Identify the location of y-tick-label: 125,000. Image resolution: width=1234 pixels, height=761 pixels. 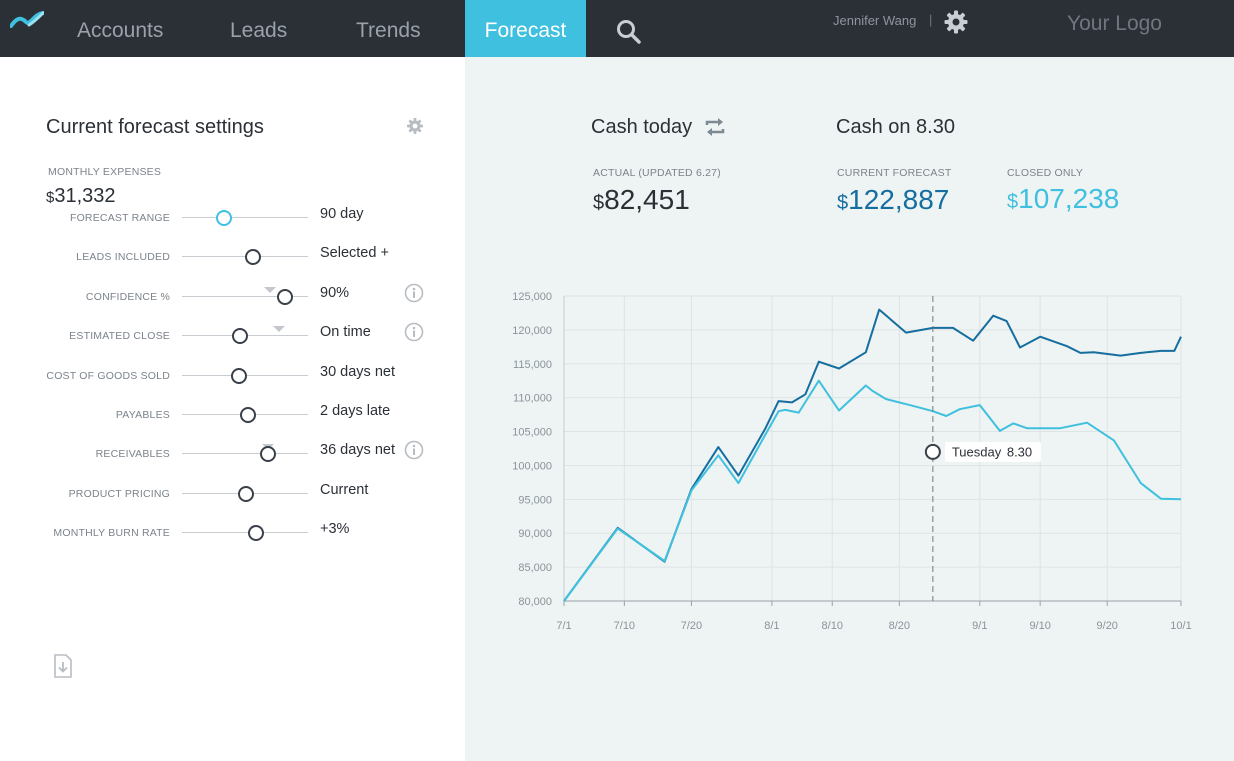
(532, 297).